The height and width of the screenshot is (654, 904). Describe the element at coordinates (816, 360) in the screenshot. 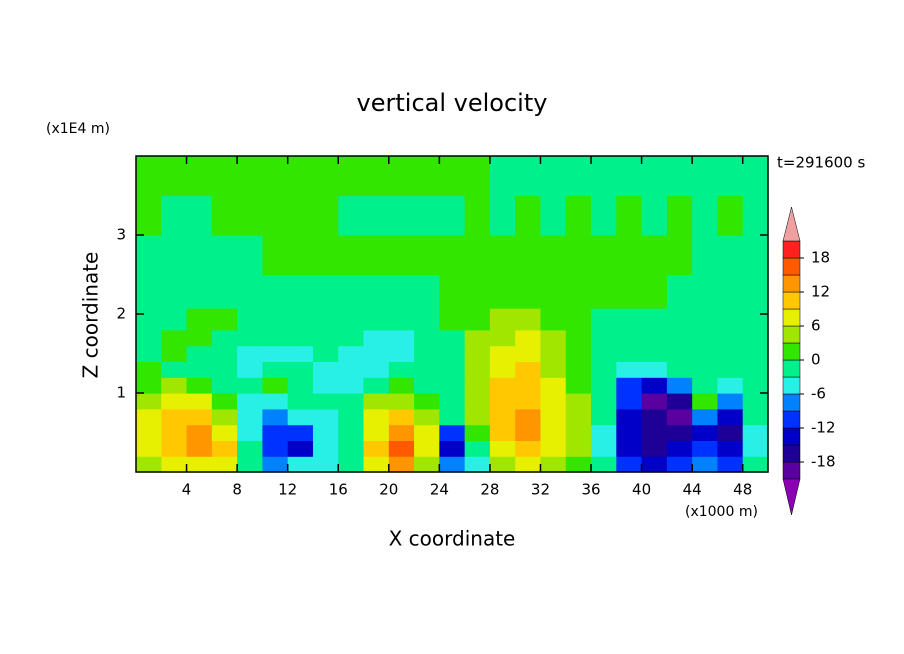

I see `colorbar-tick-label: 0` at that location.